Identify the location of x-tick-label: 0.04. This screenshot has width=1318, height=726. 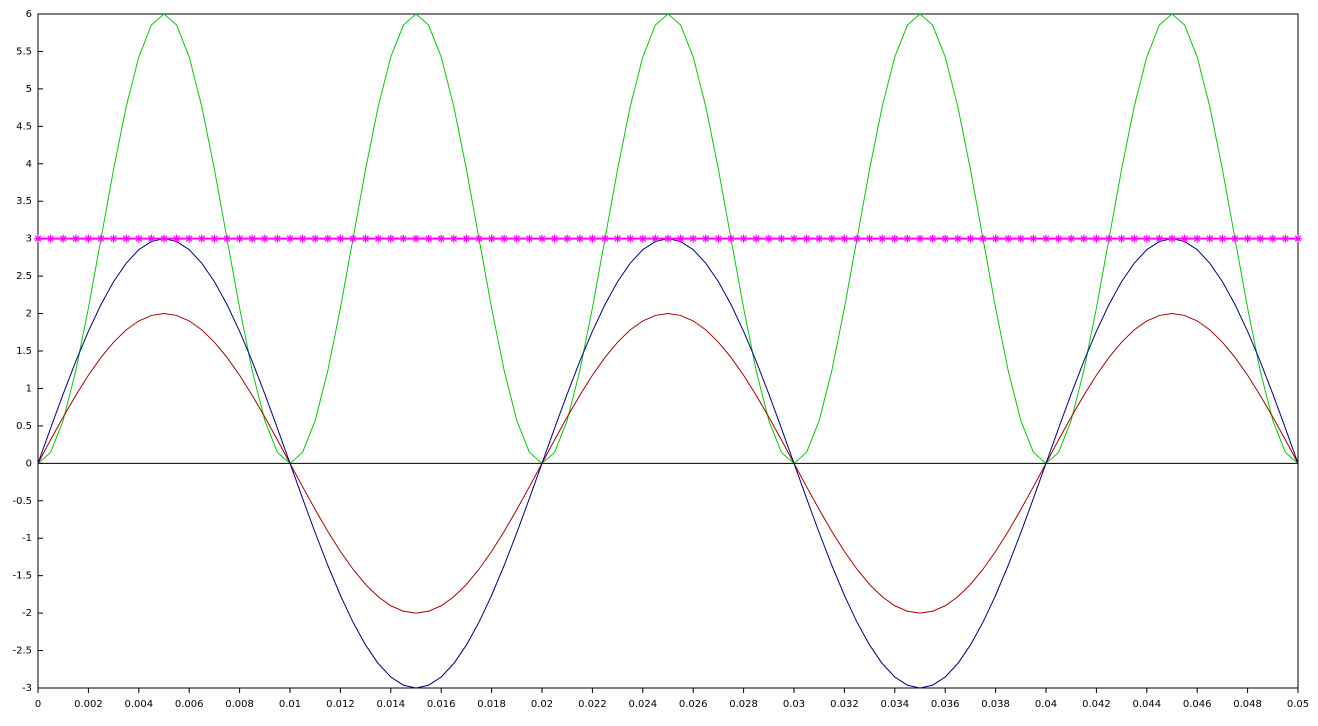
(1046, 704).